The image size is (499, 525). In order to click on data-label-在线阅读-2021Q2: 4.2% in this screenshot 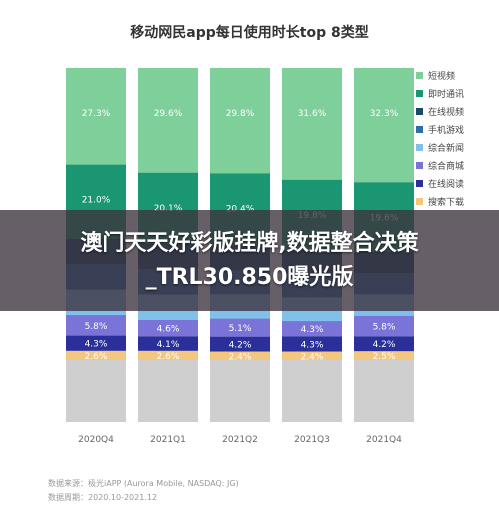, I will do `click(240, 346)`.